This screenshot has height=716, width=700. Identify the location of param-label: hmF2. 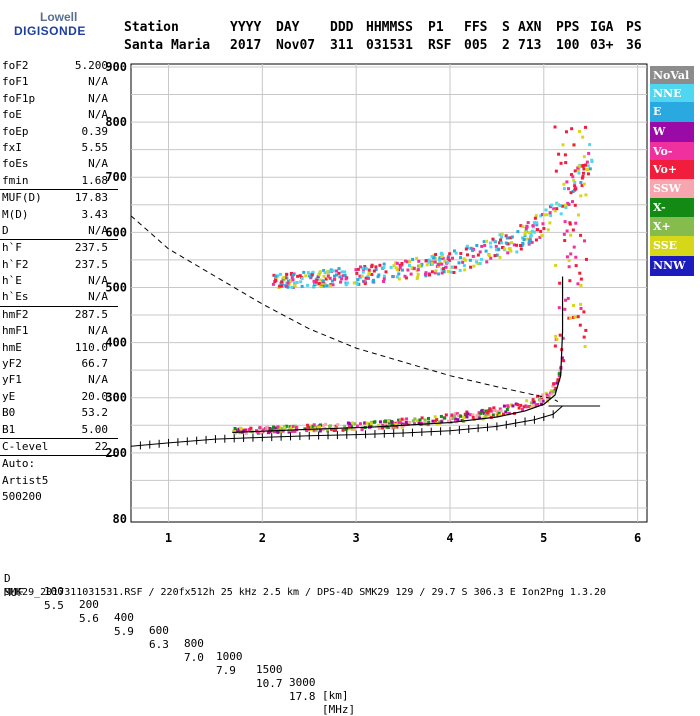
(15, 314).